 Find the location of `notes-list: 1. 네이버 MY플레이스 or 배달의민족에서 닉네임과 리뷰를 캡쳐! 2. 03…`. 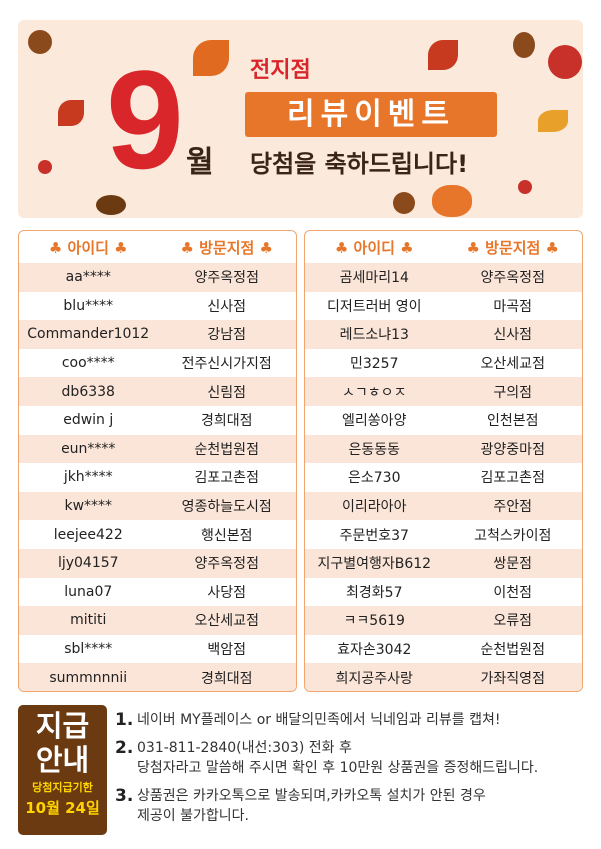

notes-list: 1. 네이버 MY플레이스 or 배달의민족에서 닉네임과 리뷰를 캡쳐! 2. 03… is located at coordinates (326, 772).